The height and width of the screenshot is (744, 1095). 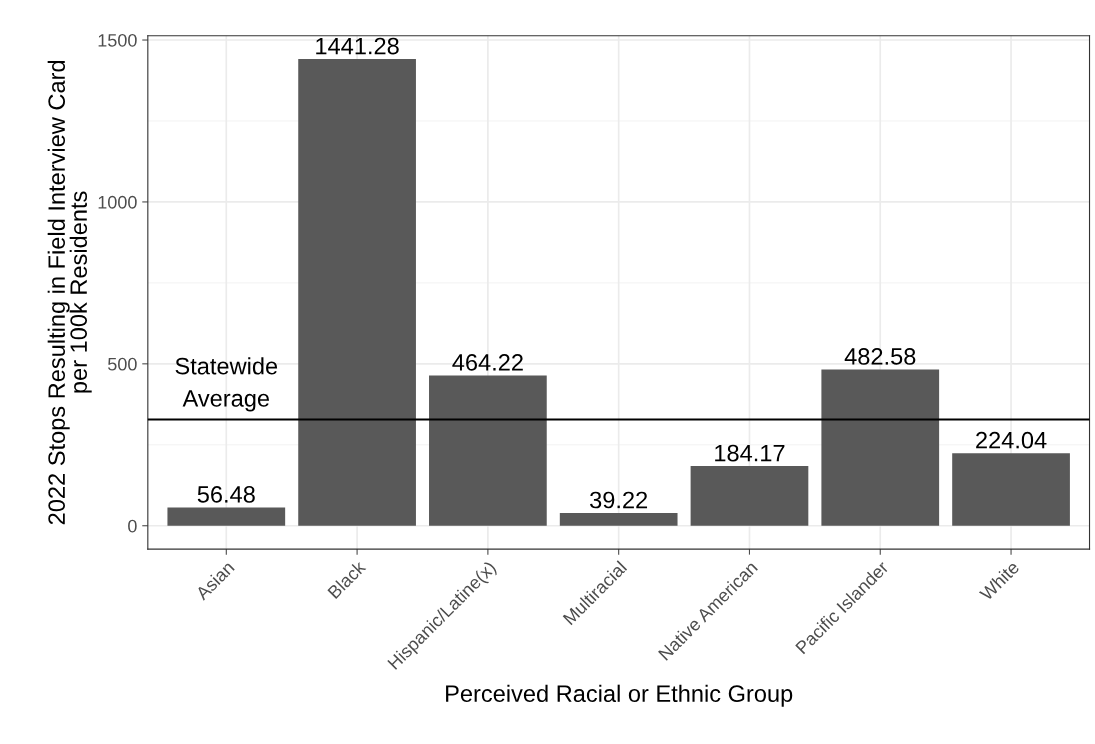 I want to click on y-tick-label: 500, so click(x=122, y=364).